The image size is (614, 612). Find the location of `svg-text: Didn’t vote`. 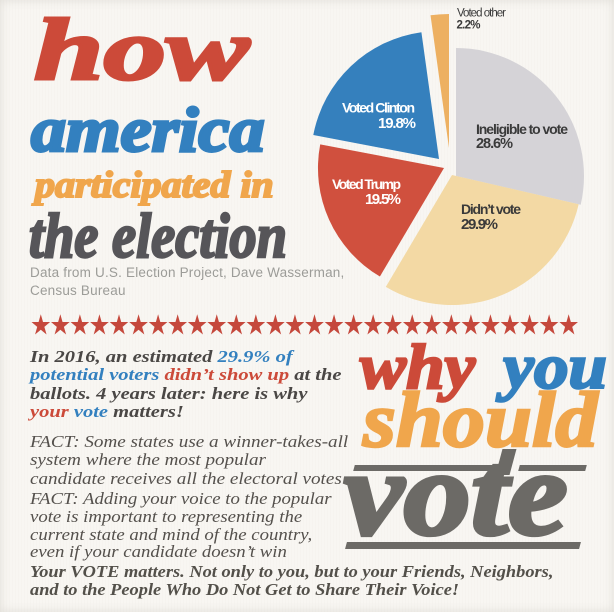

svg-text: Didn’t vote is located at coordinates (491, 209).